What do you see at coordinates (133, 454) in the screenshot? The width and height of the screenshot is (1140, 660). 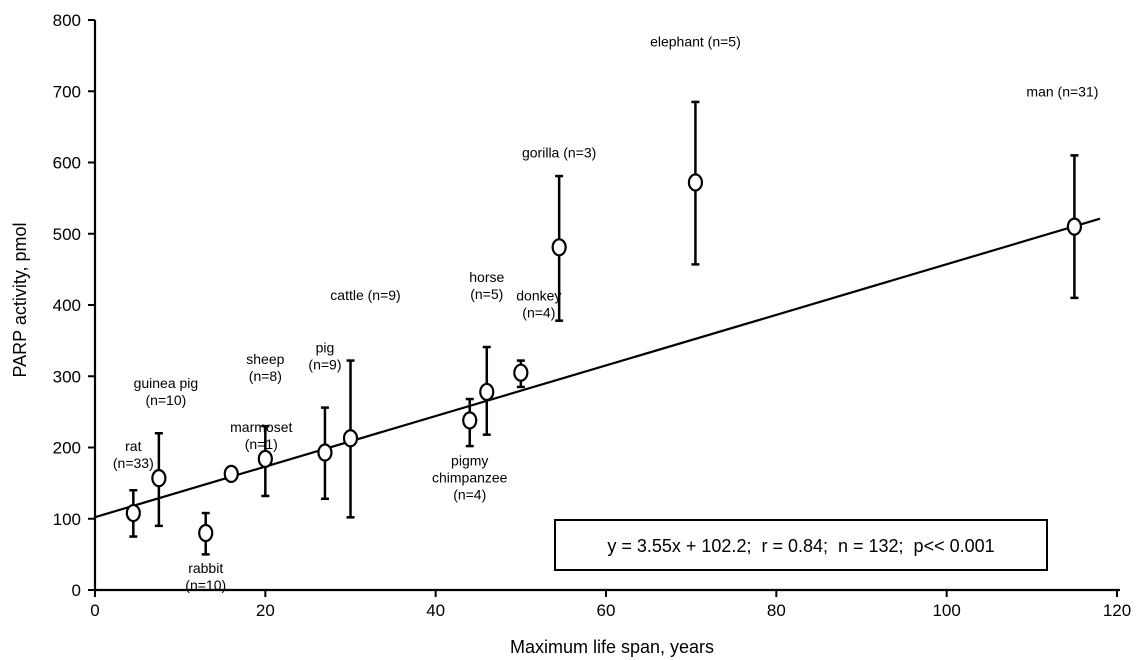 I see `point-label: rat (n=33)` at bounding box center [133, 454].